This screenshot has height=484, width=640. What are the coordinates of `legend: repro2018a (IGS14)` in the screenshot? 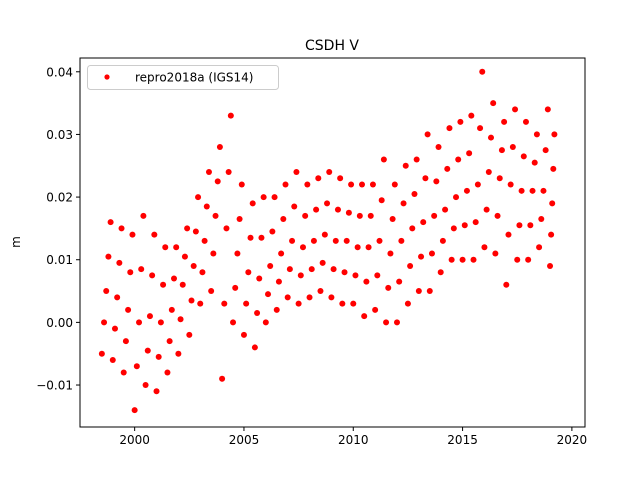 It's located at (183, 77).